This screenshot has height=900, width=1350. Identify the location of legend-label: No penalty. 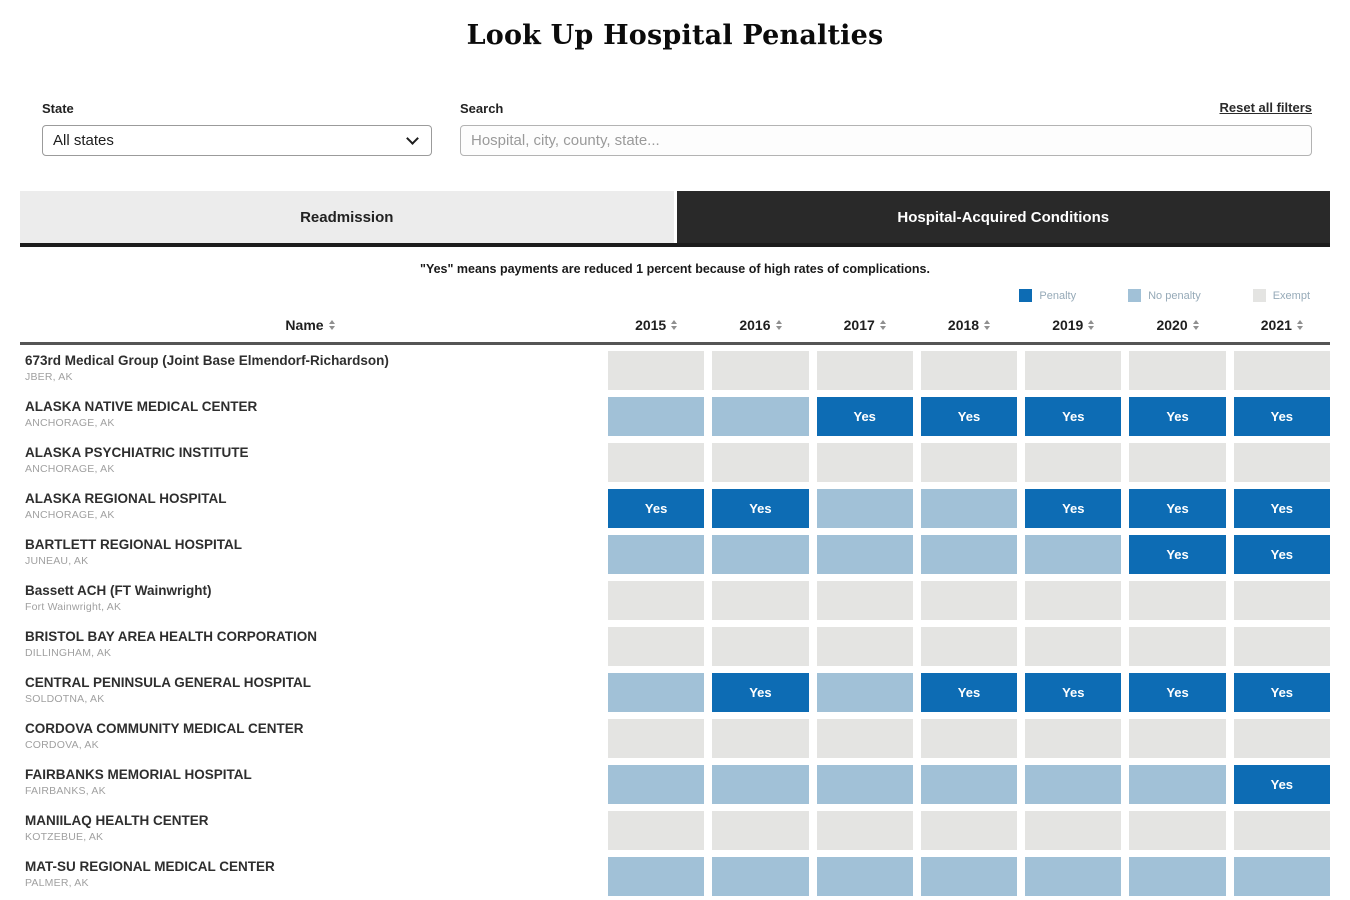
(1174, 295).